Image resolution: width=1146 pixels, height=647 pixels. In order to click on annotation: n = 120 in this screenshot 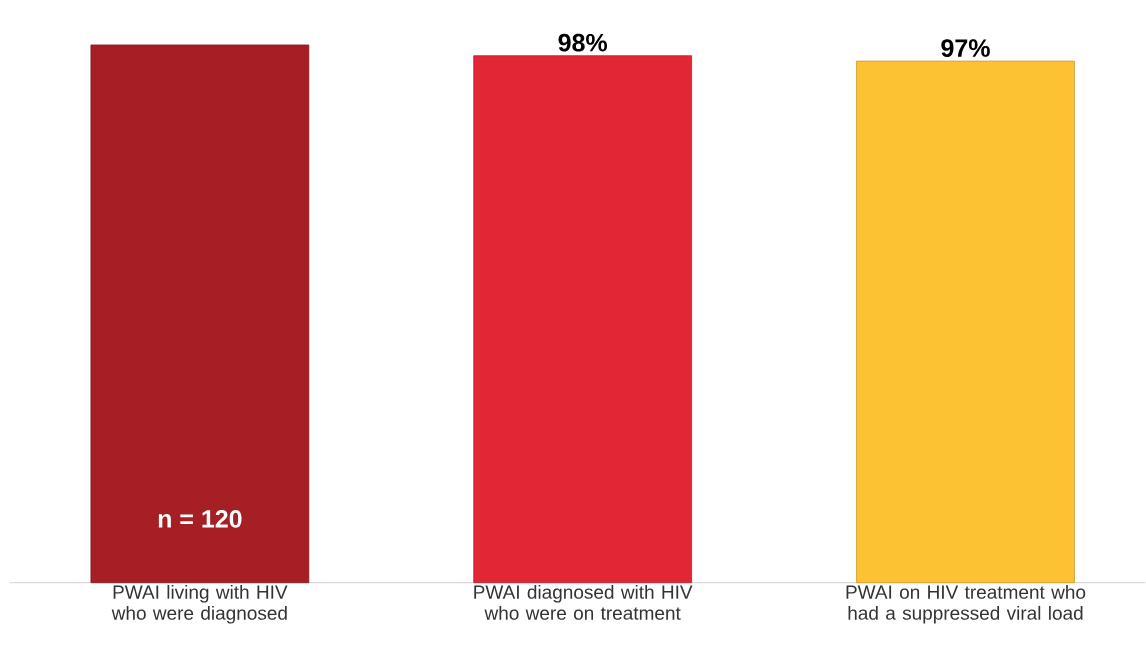, I will do `click(200, 519)`.